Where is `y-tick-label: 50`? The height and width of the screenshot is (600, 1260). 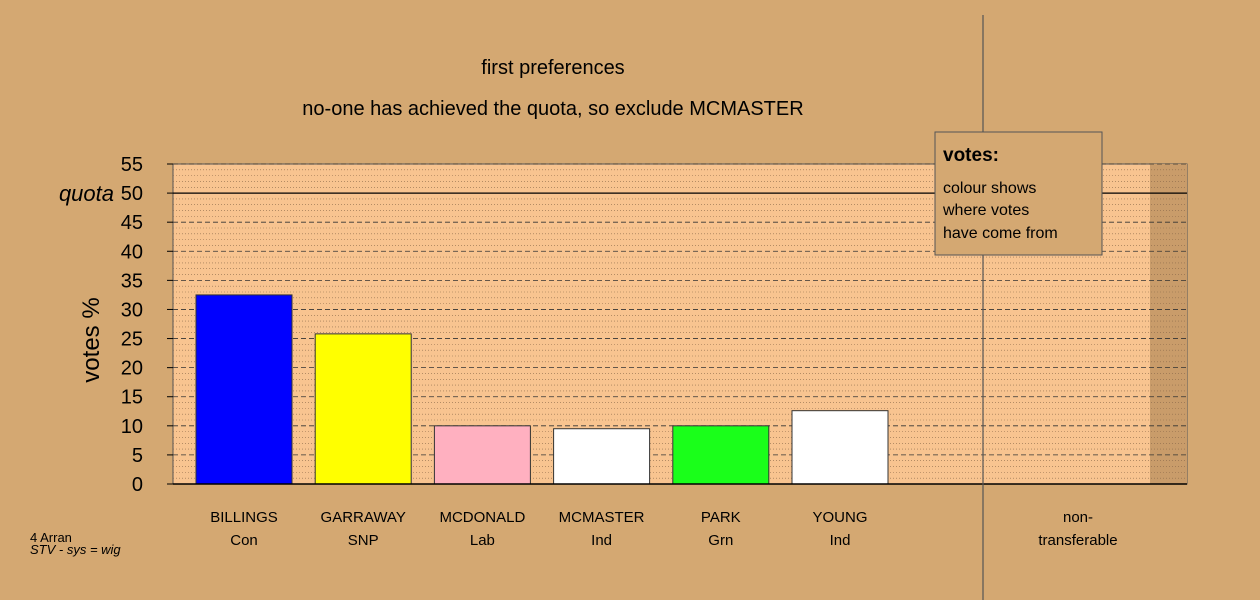
y-tick-label: 50 is located at coordinates (132, 194).